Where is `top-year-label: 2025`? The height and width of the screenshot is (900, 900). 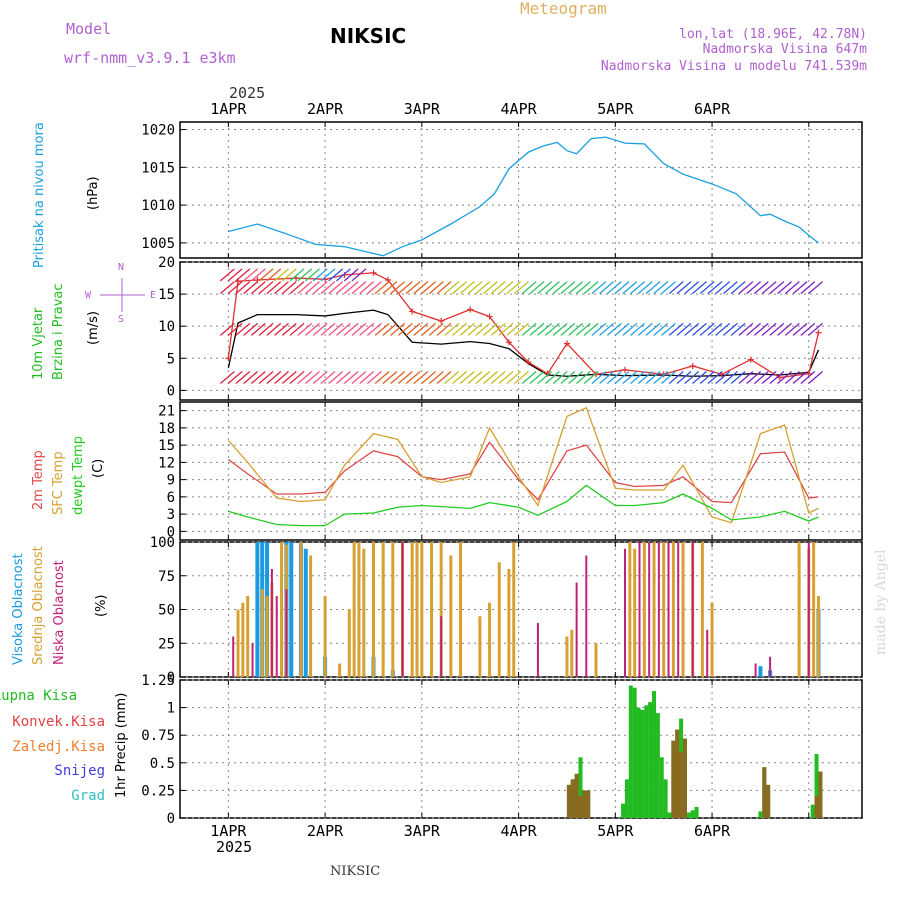 top-year-label: 2025 is located at coordinates (247, 93).